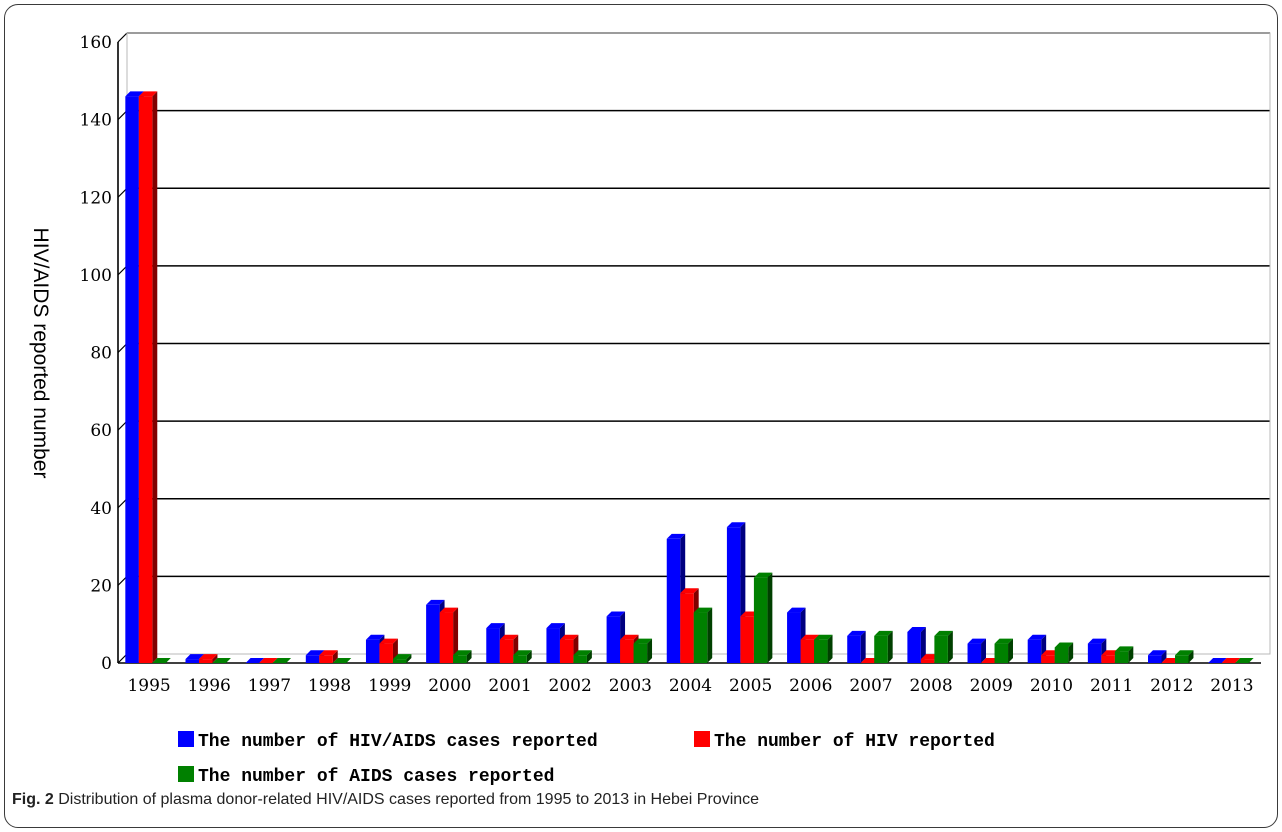 This screenshot has width=1282, height=832. Describe the element at coordinates (376, 777) in the screenshot. I see `legend-label: The number of AIDS cases reported` at that location.